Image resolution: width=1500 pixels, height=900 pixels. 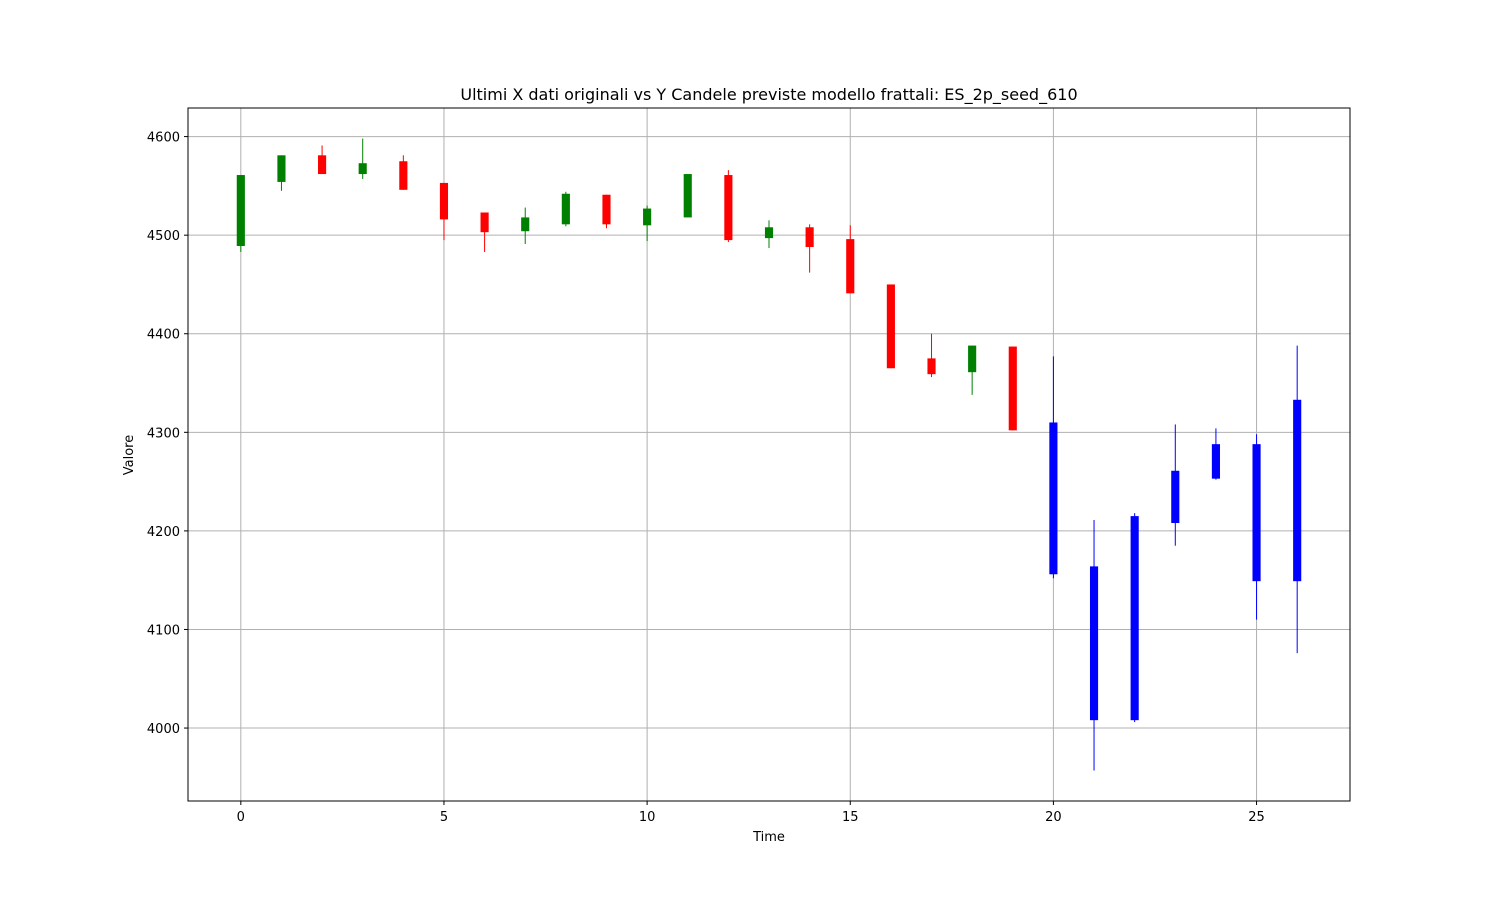 I want to click on x-axis-label: Time, so click(x=768, y=837).